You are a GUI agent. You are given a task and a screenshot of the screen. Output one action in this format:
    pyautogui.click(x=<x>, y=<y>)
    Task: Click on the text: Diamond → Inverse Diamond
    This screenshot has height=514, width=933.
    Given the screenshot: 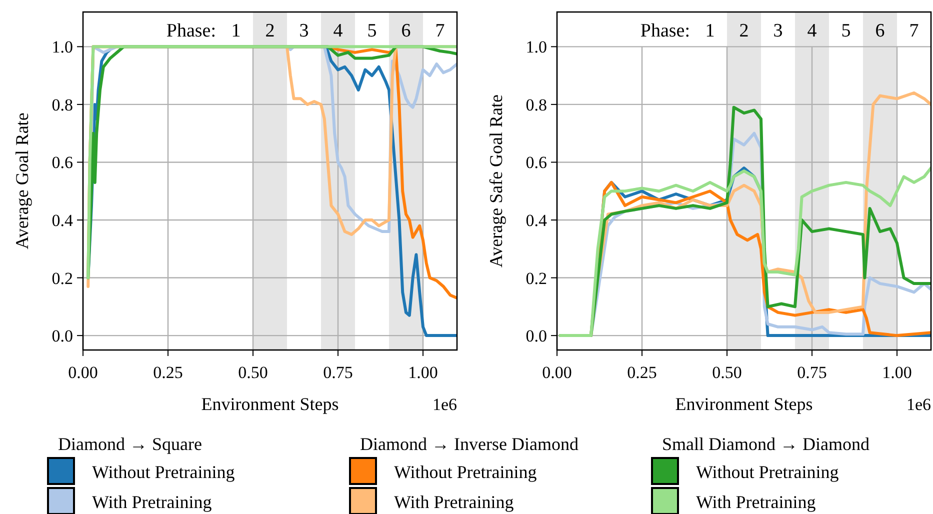 What is the action you would take?
    pyautogui.click(x=469, y=444)
    